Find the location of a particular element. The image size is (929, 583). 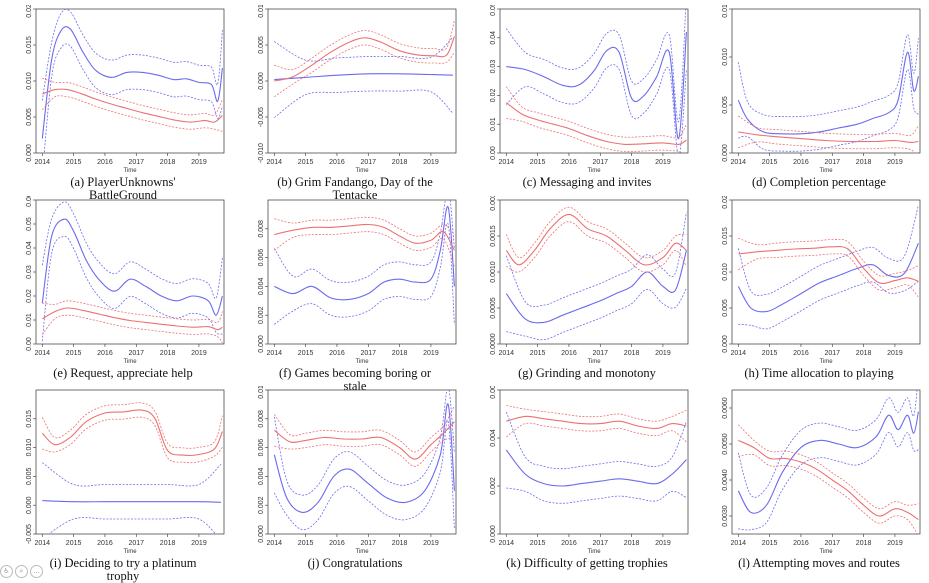

accessibility-icon: ♿ is located at coordinates (6, 571).